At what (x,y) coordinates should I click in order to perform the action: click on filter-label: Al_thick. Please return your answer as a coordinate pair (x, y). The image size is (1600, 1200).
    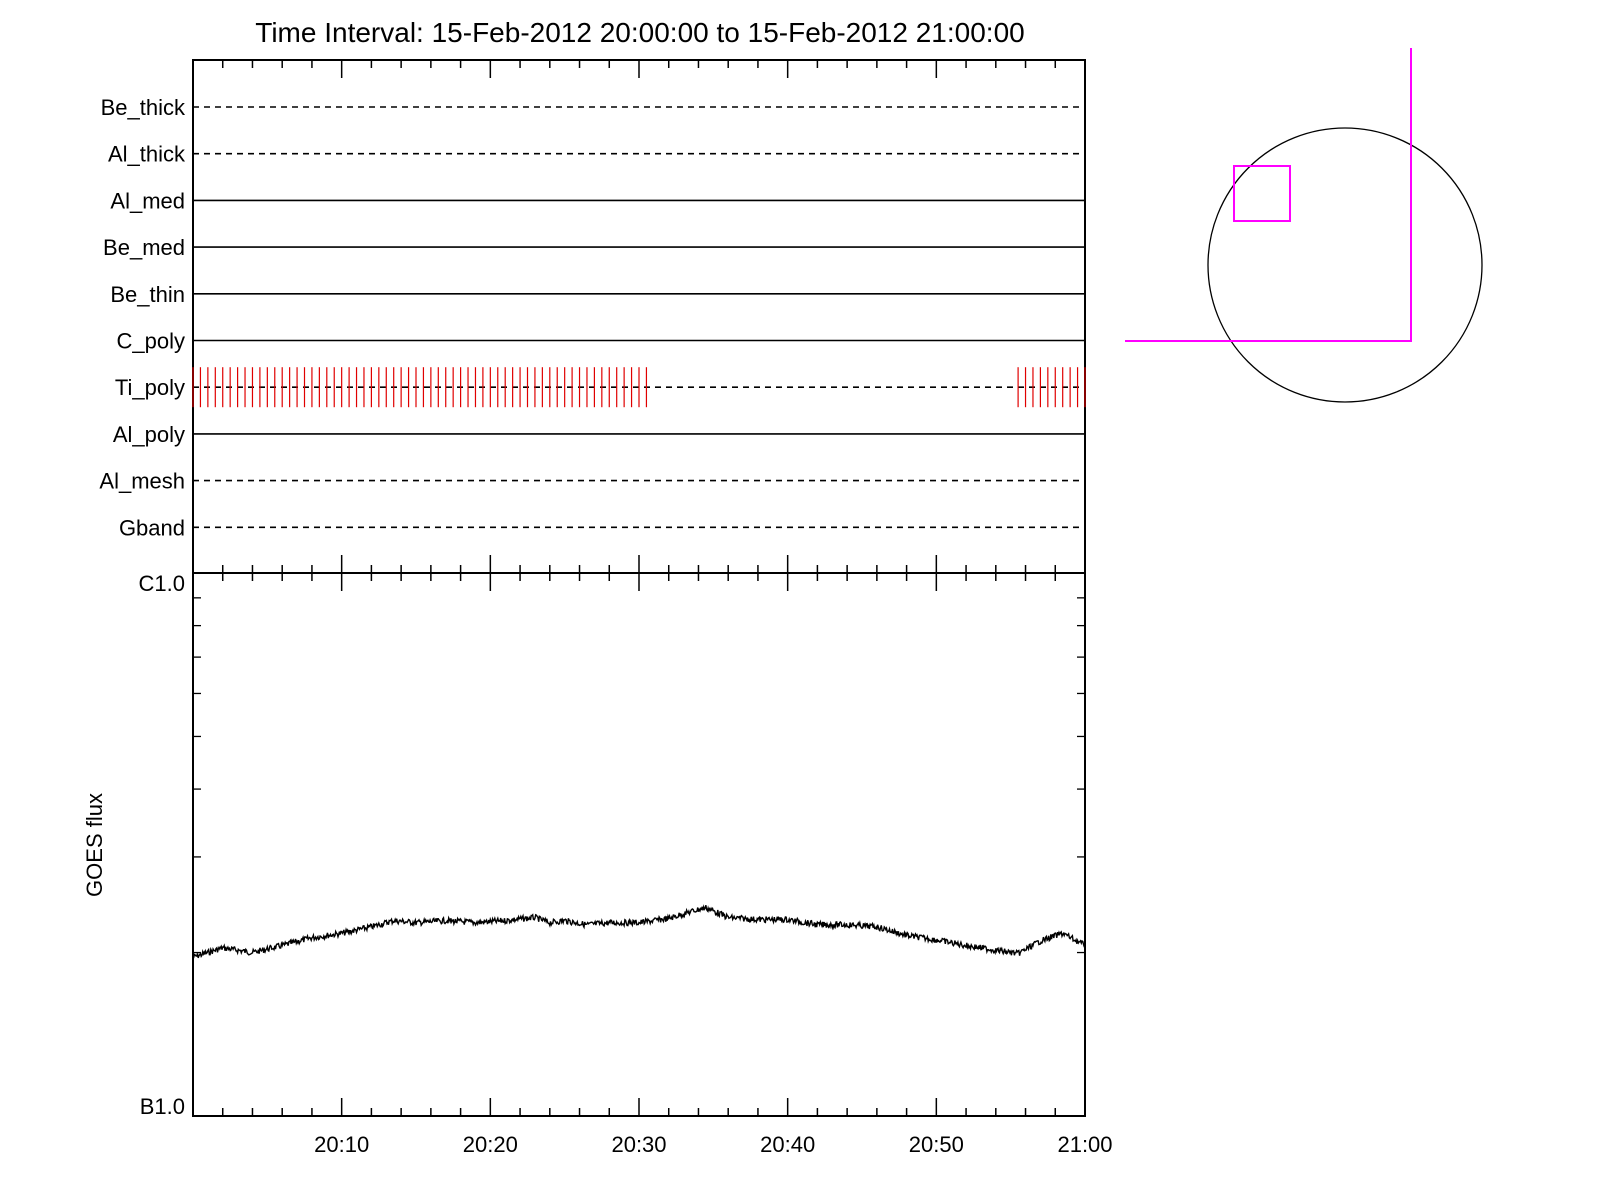
    Looking at the image, I should click on (147, 154).